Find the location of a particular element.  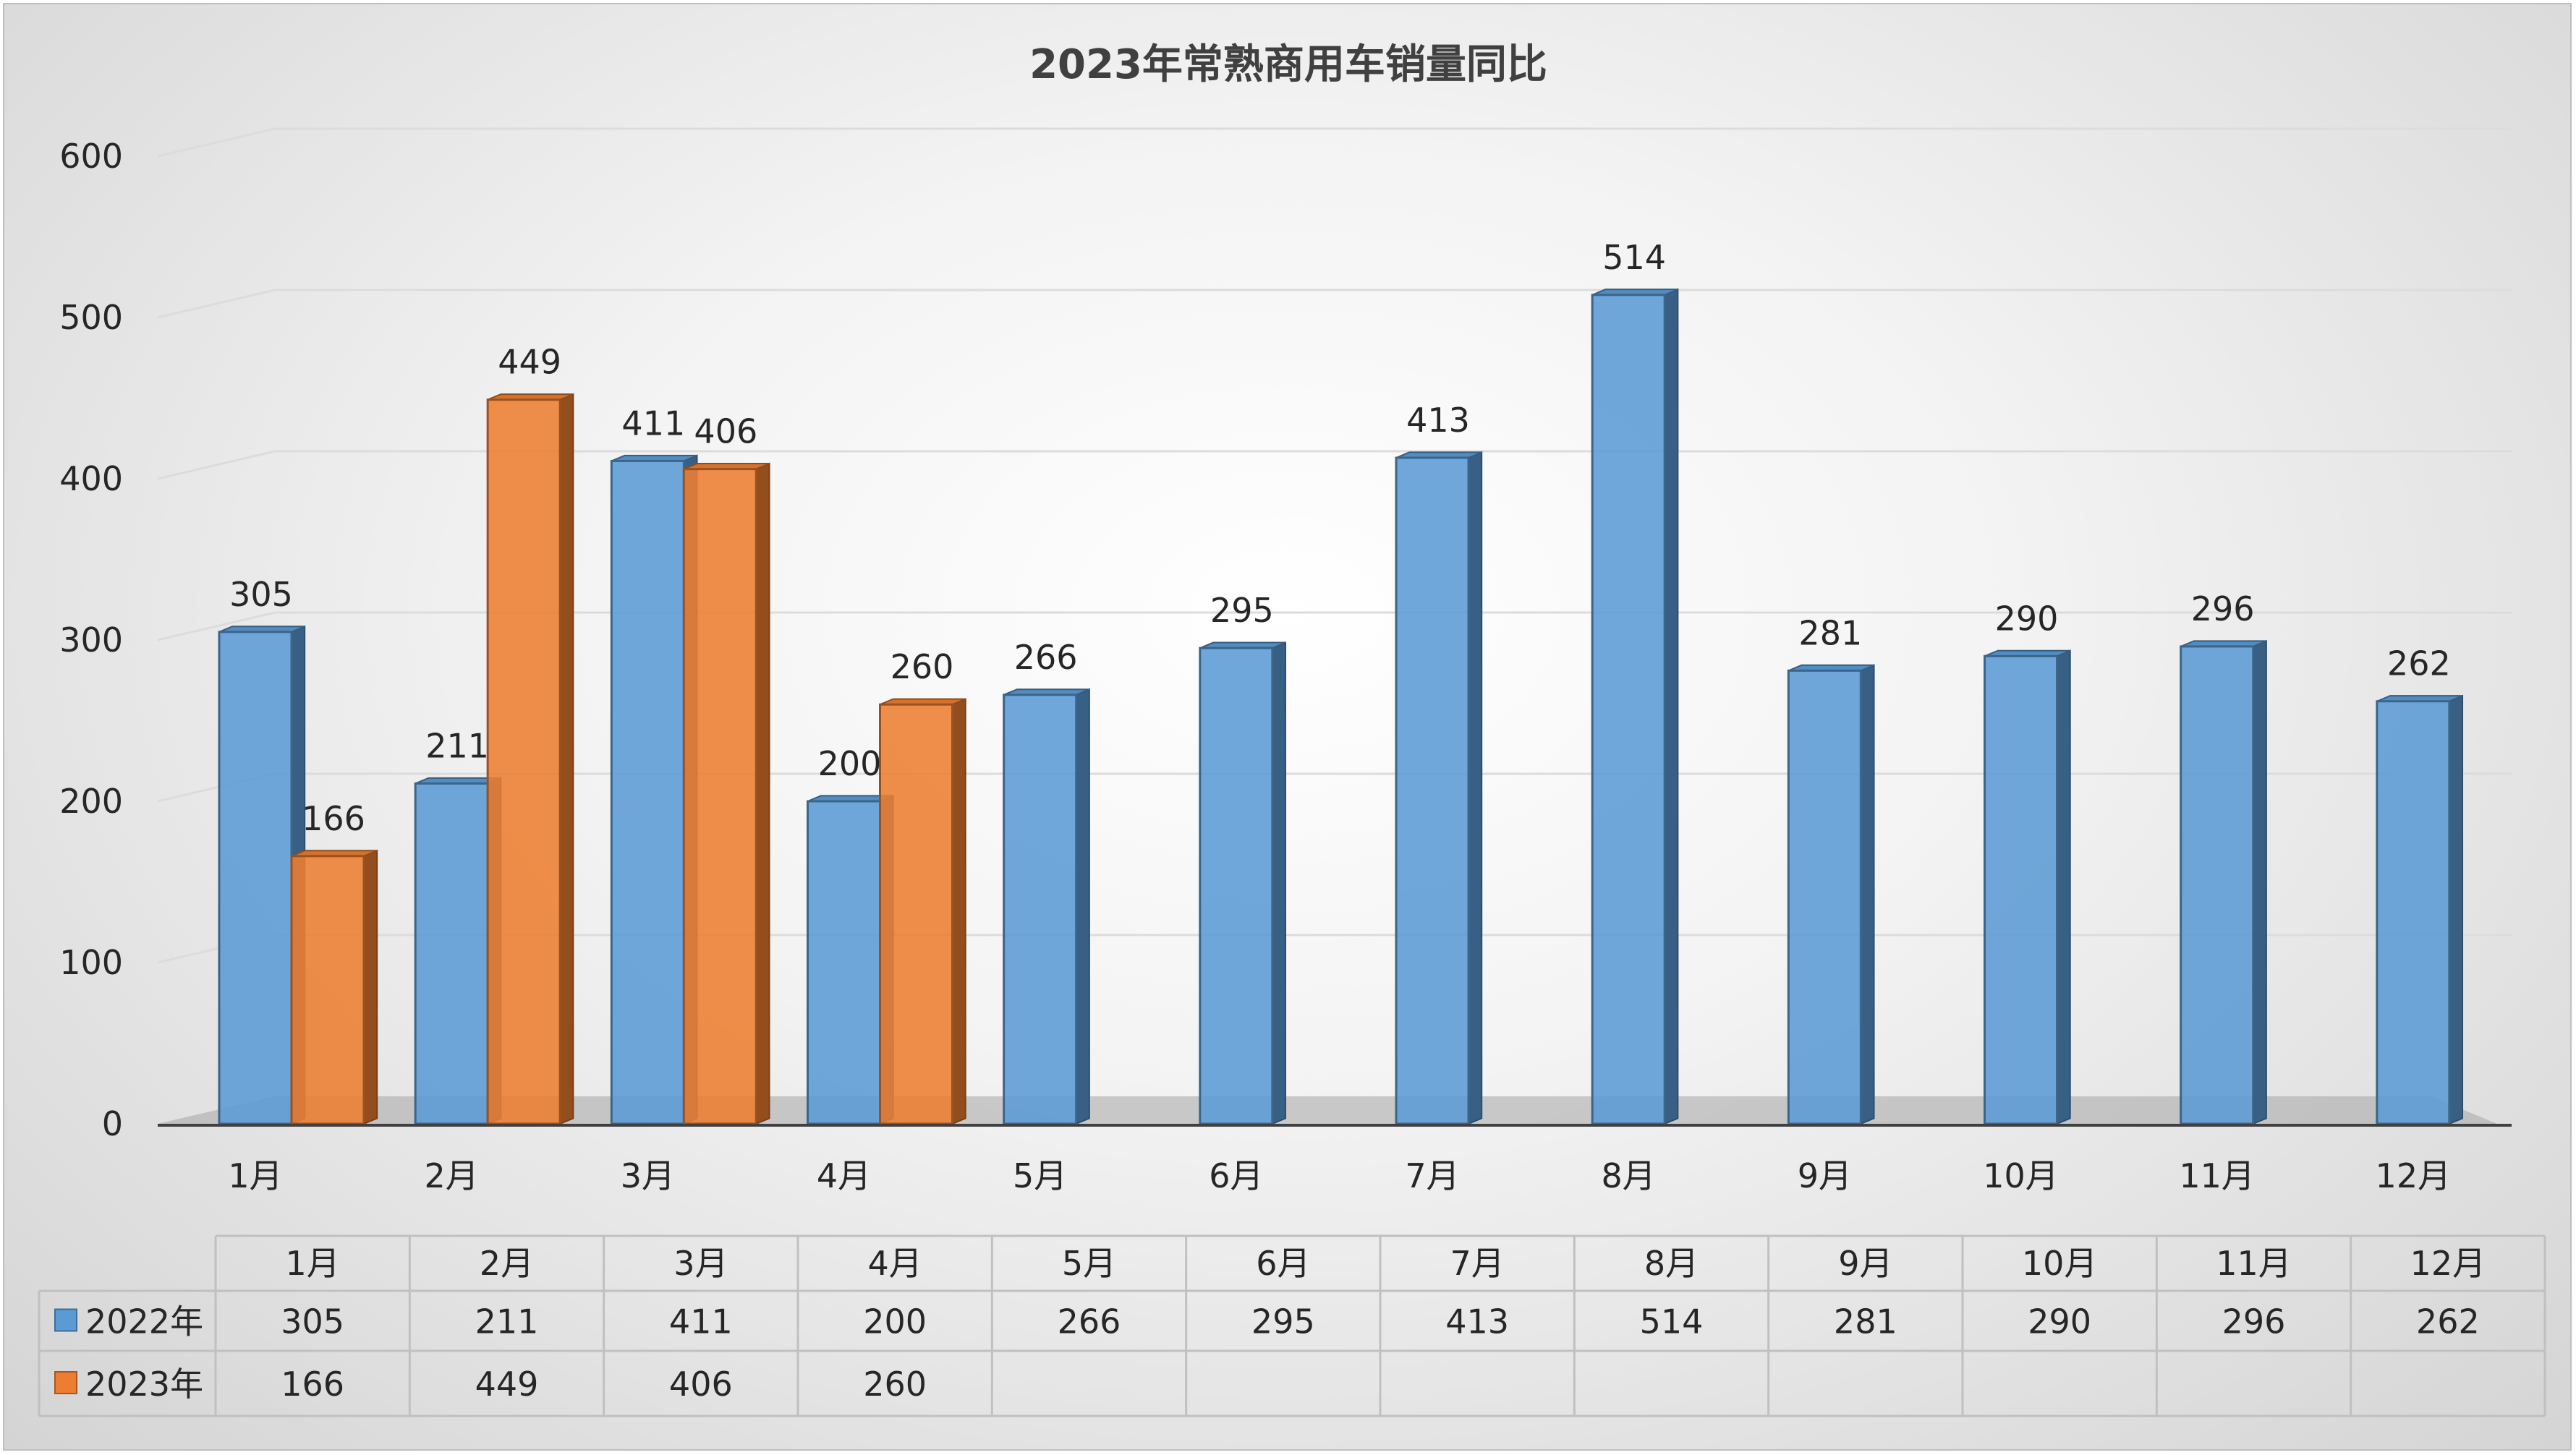

table-cell: 260 is located at coordinates (895, 1384).